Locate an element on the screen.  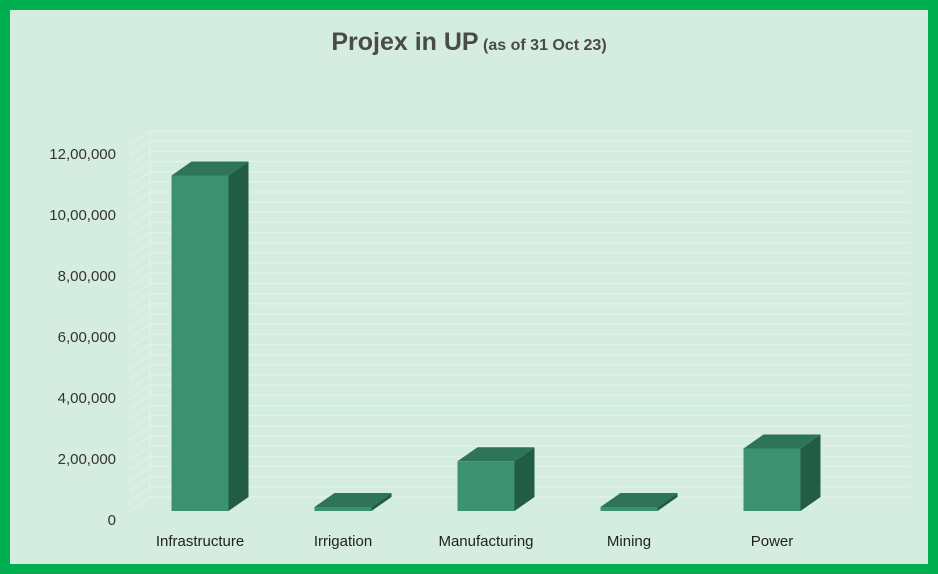
x-category-label: Infrastructure is located at coordinates (200, 541).